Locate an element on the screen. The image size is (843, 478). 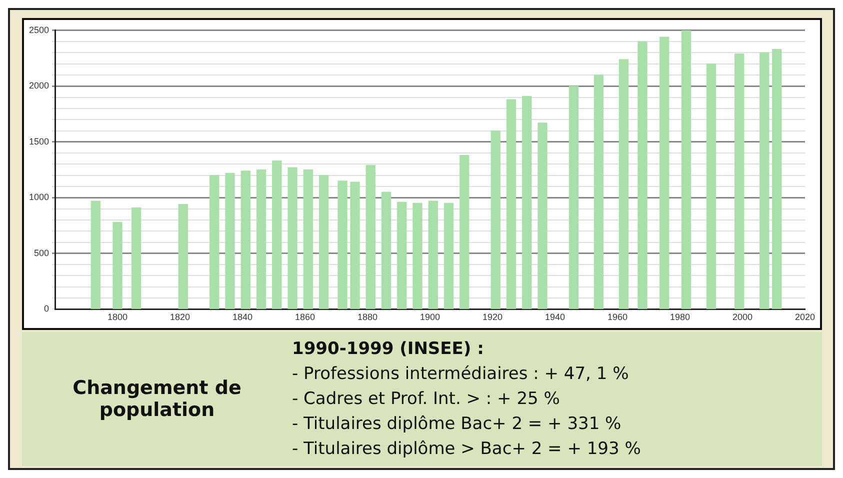
y-tick-label: 500 is located at coordinates (42, 253).